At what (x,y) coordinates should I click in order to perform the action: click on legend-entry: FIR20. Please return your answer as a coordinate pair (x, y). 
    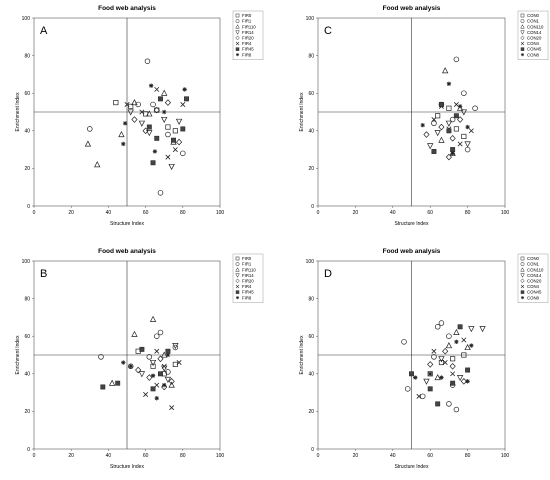
    Looking at the image, I should click on (248, 281).